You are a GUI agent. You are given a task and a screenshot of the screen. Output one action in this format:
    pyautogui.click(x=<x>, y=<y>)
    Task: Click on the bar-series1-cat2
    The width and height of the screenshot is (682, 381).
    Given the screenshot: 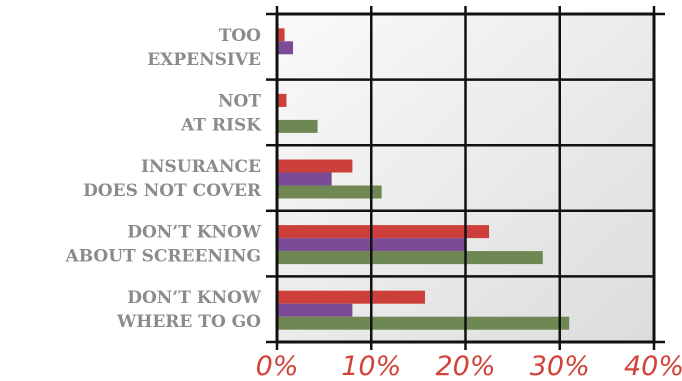 What is the action you would take?
    pyautogui.click(x=282, y=100)
    